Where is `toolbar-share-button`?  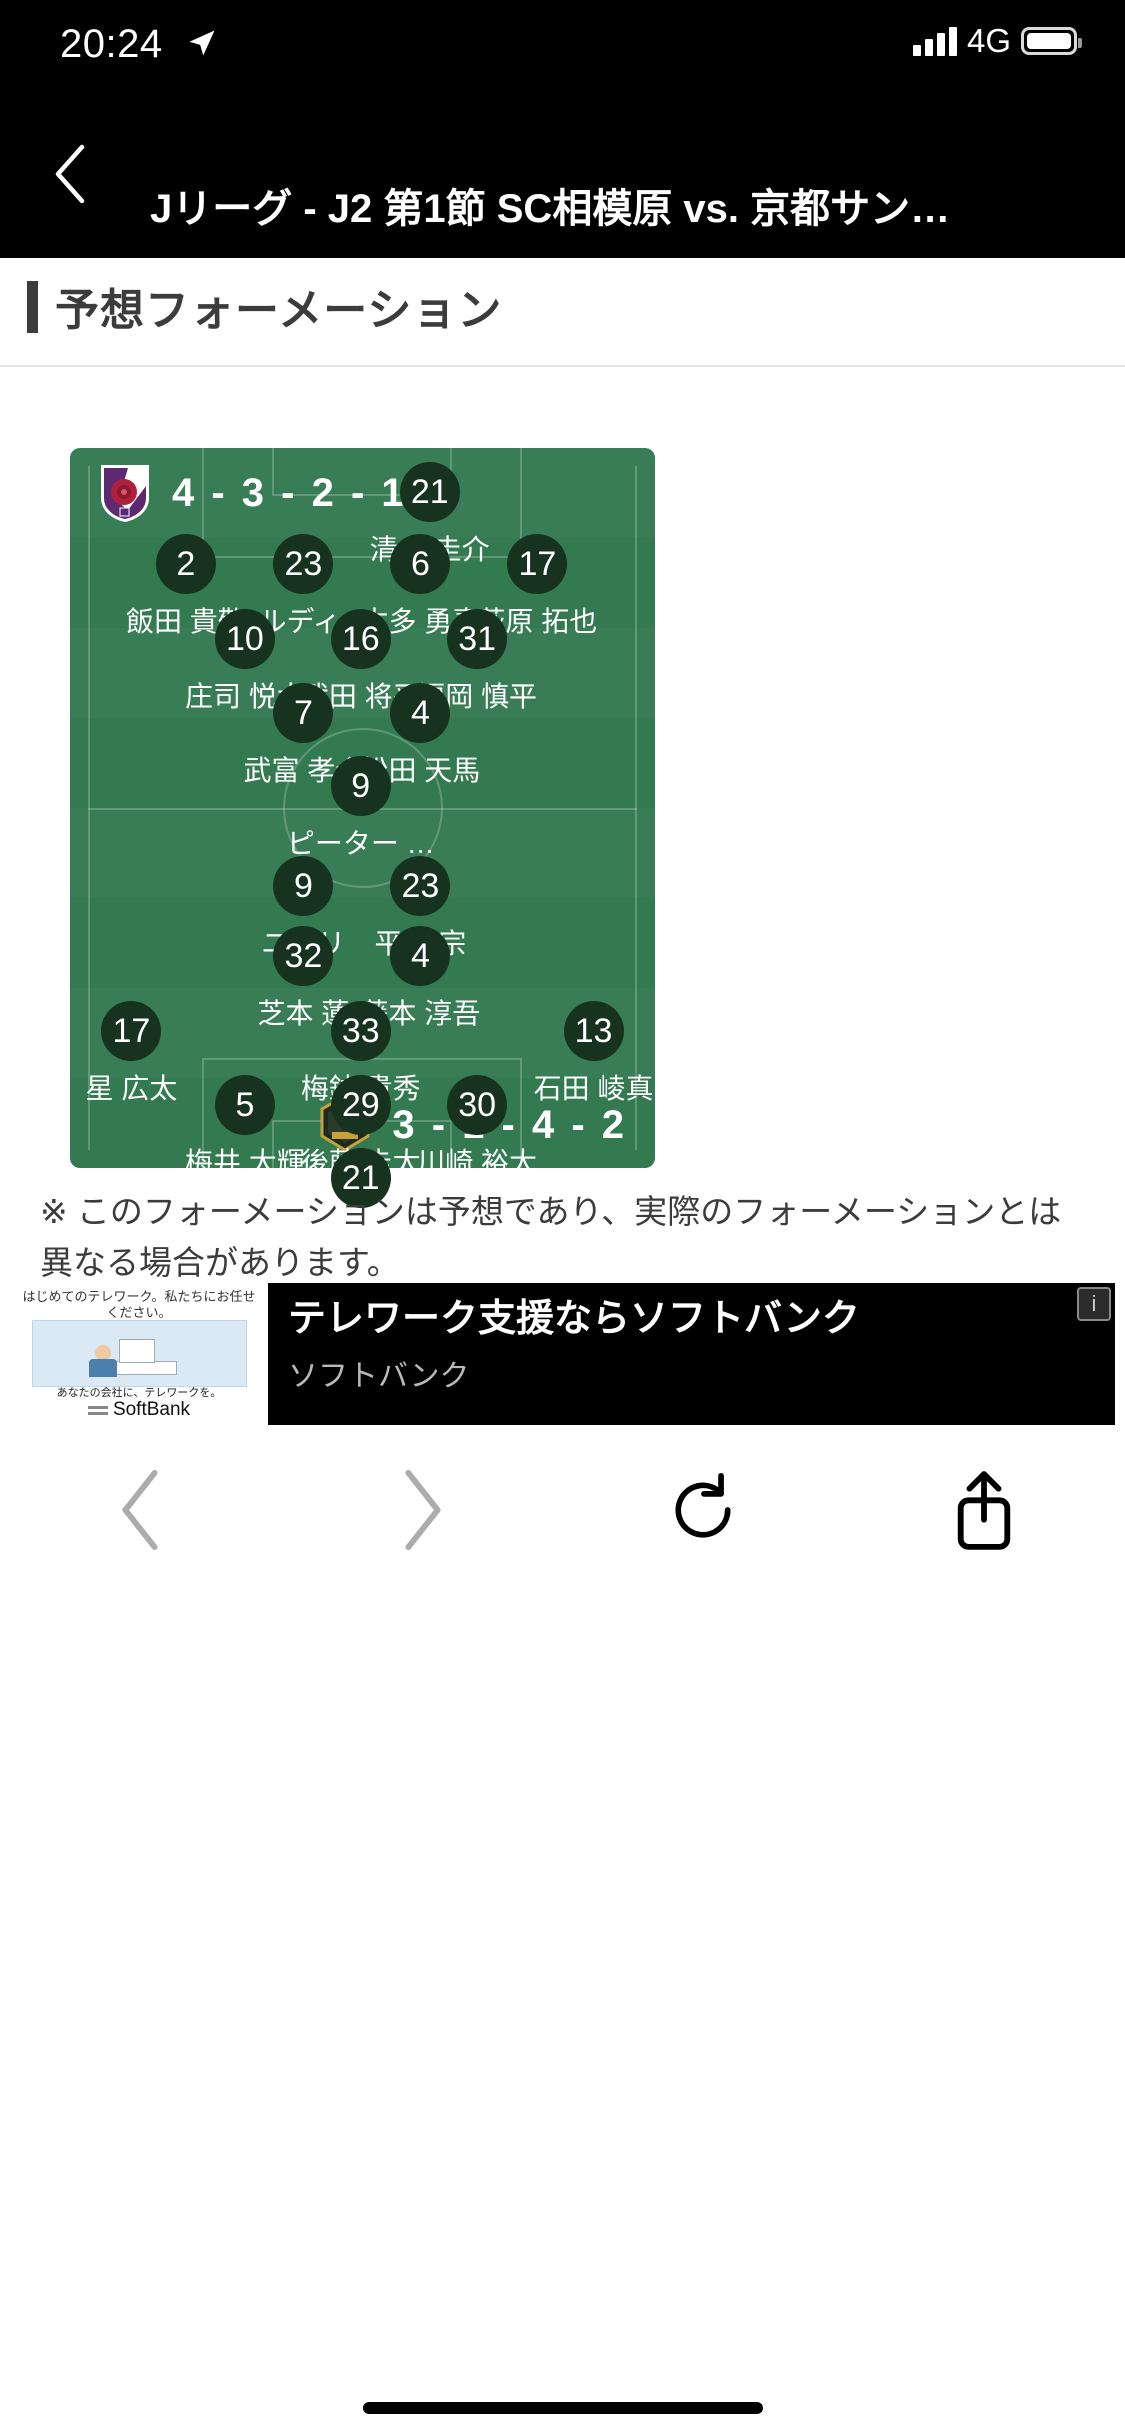 toolbar-share-button is located at coordinates (984, 1510).